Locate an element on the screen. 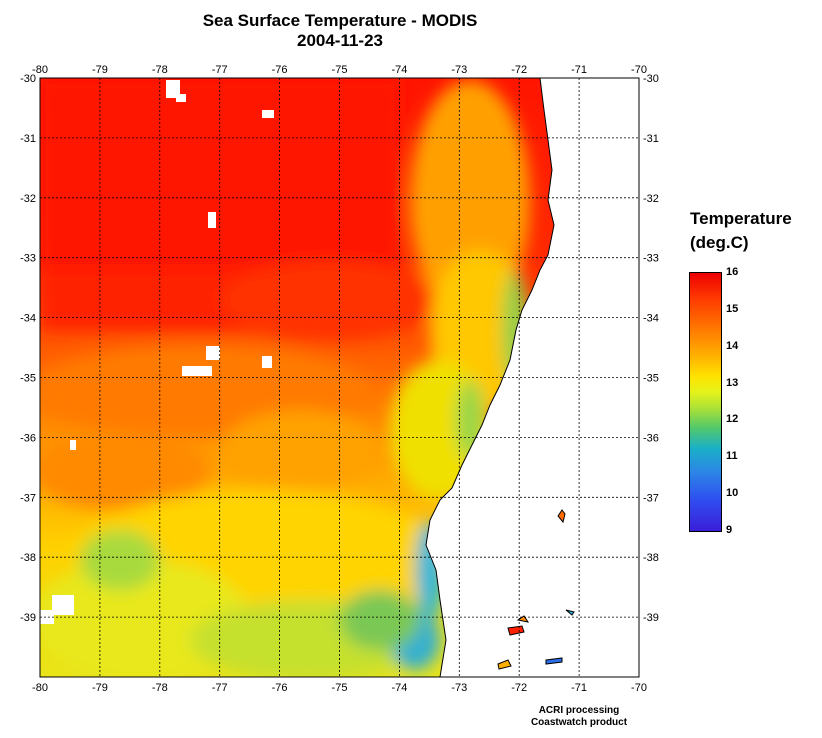 This screenshot has width=822, height=738. color-scale-label: 13 is located at coordinates (732, 382).